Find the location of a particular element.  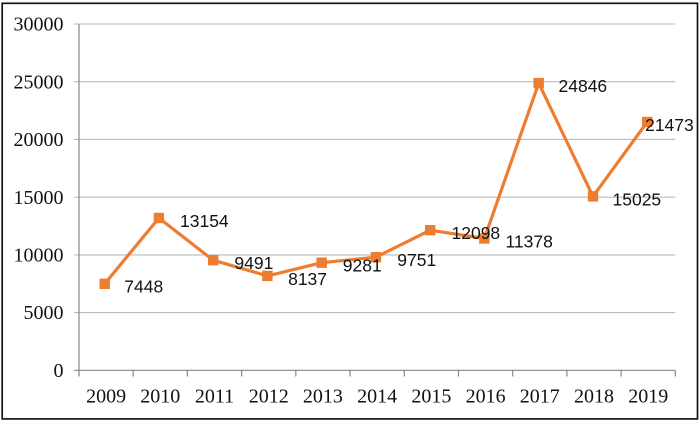

svg-text: 2010 is located at coordinates (160, 397).